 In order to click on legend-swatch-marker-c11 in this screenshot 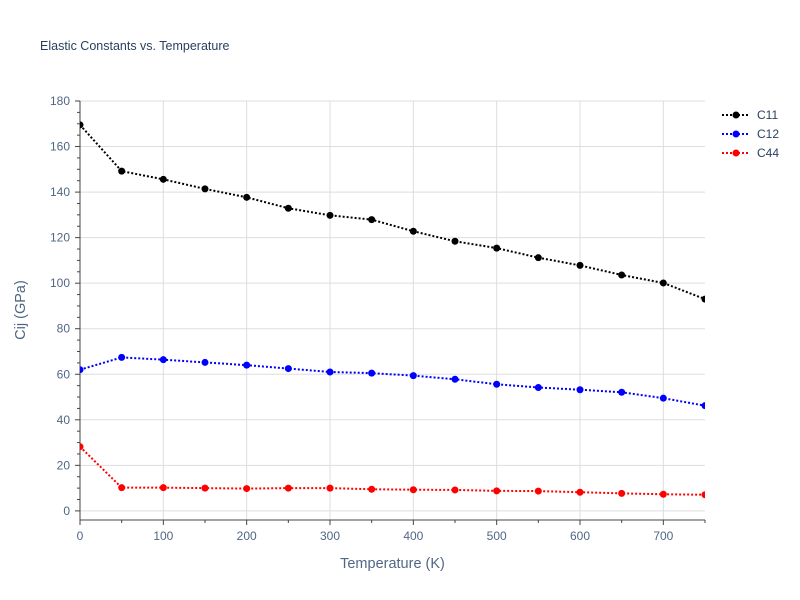, I will do `click(736, 115)`.